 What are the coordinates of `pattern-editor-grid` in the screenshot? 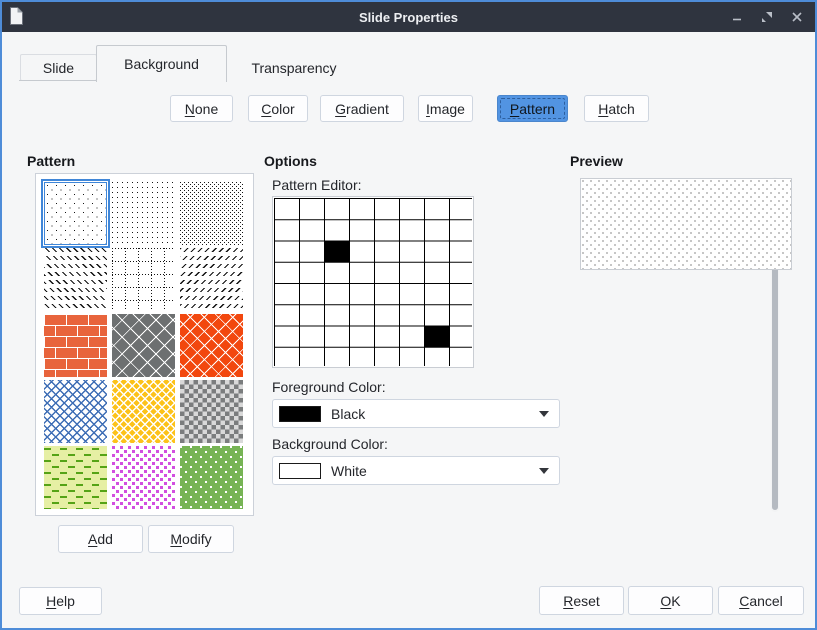 It's located at (373, 282).